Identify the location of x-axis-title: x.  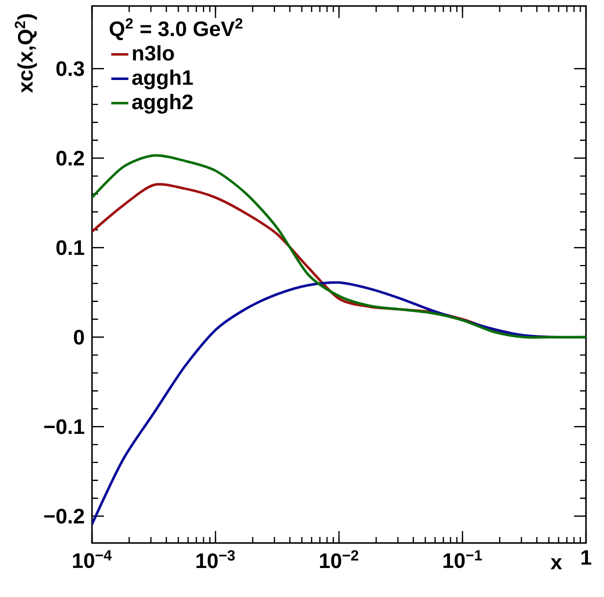
(556, 564).